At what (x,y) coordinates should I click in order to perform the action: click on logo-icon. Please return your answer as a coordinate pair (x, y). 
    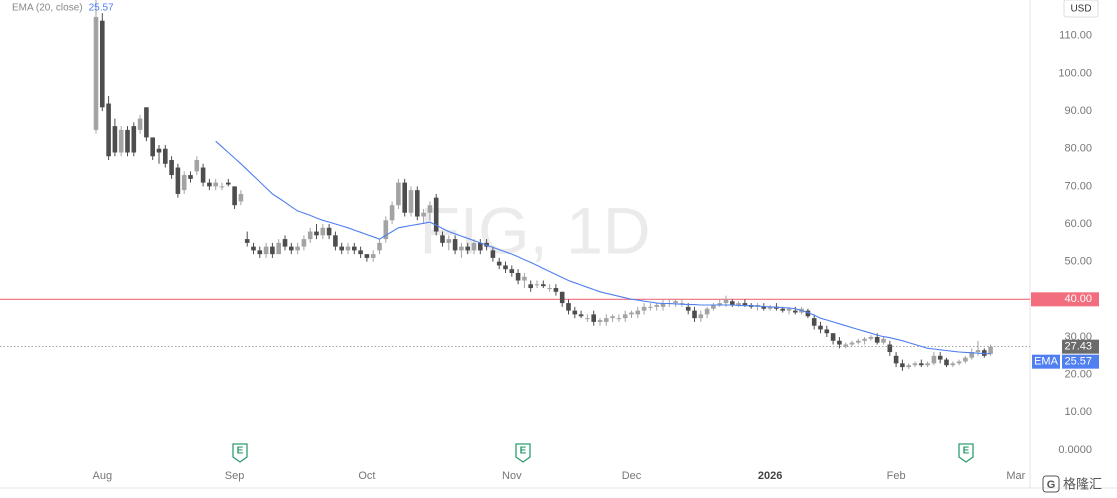
    Looking at the image, I should click on (1051, 484).